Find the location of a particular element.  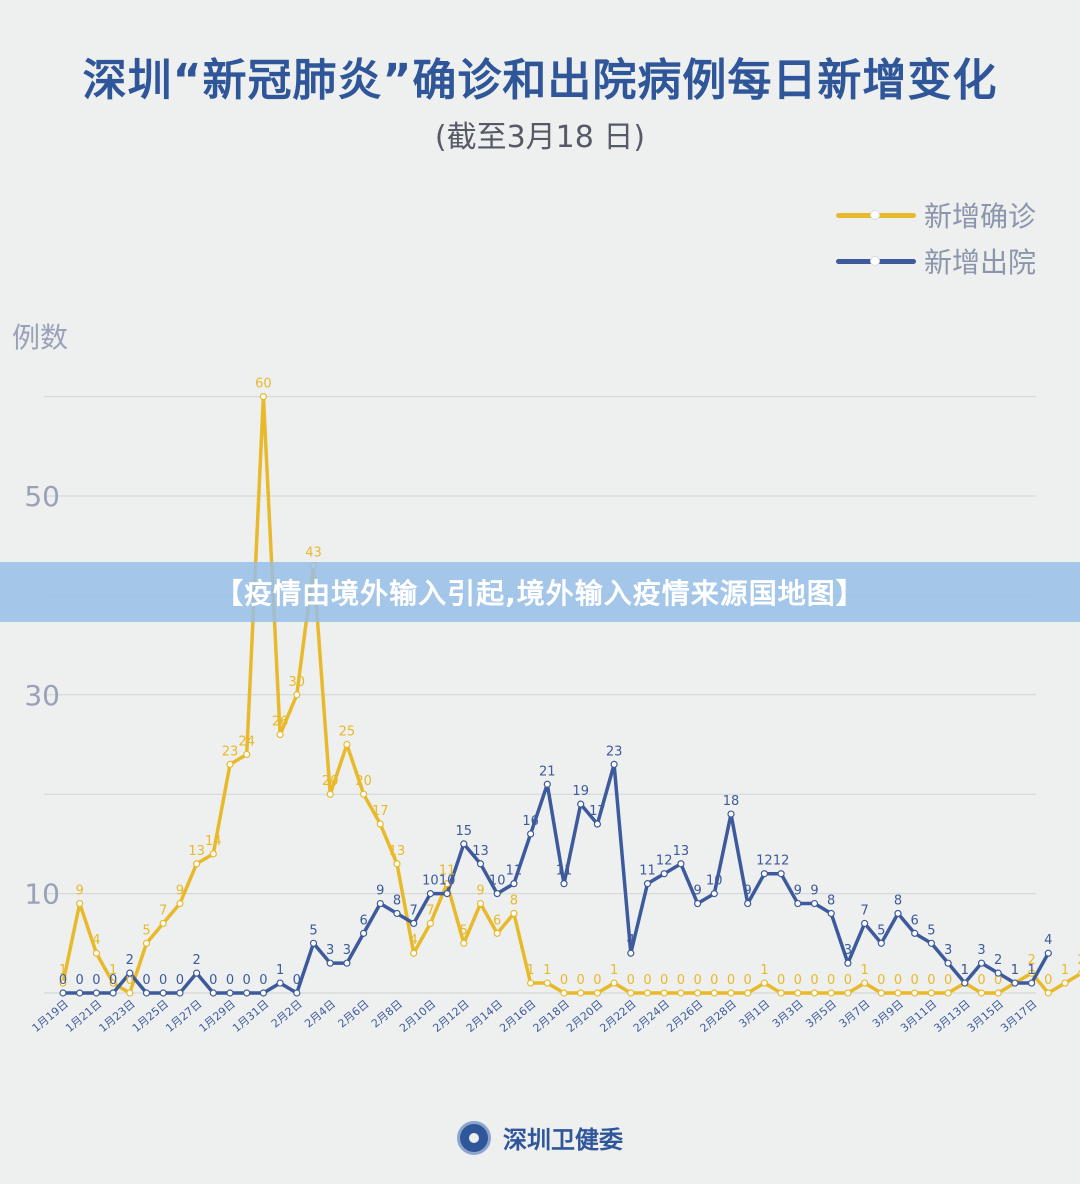

data-label-discharged: 3 is located at coordinates (848, 950).